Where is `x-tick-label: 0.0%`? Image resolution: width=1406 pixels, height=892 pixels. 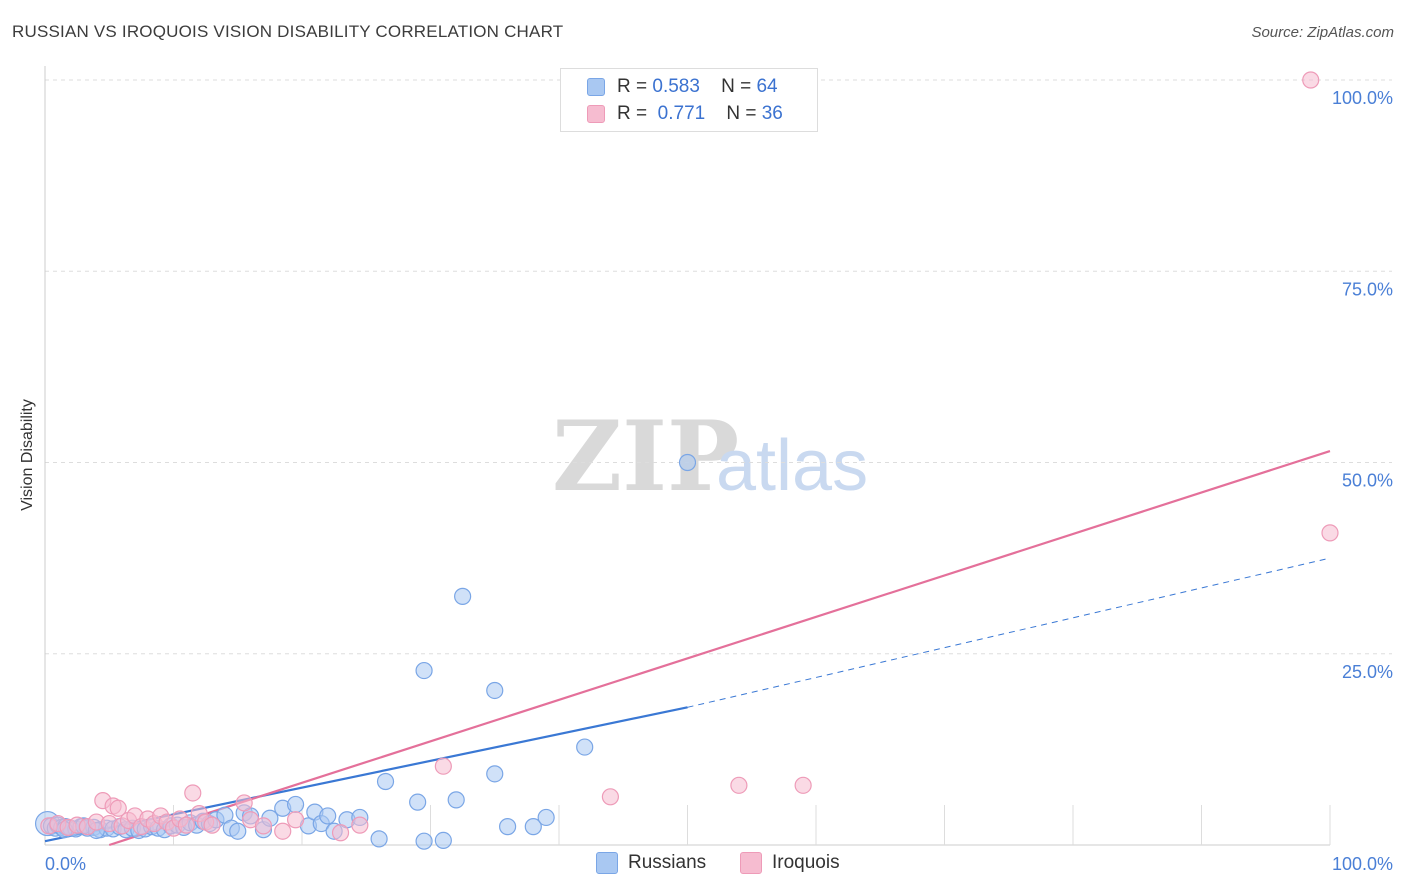 x-tick-label: 0.0% is located at coordinates (65, 864).